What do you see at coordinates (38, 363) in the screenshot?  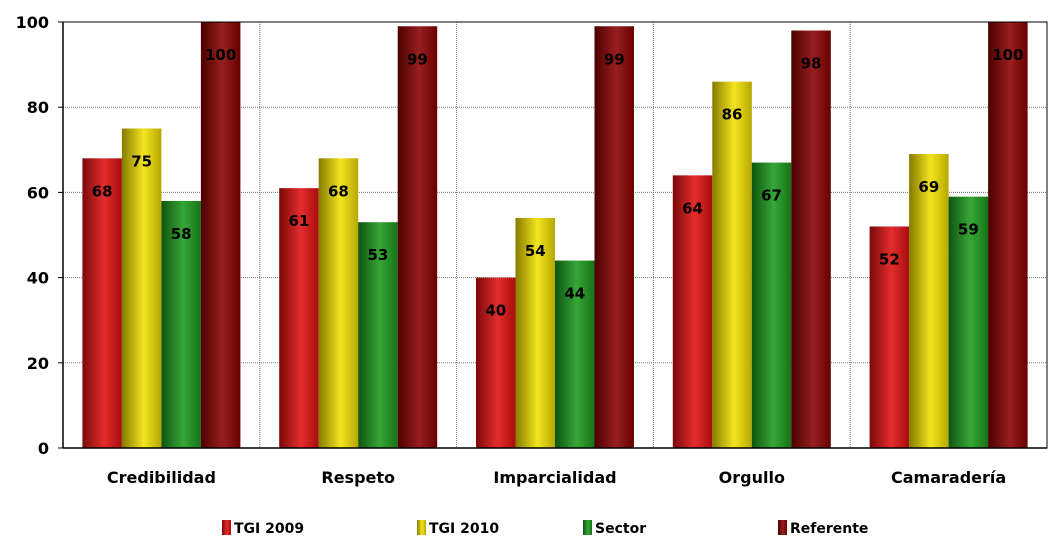 I see `y-tick-label: 20` at bounding box center [38, 363].